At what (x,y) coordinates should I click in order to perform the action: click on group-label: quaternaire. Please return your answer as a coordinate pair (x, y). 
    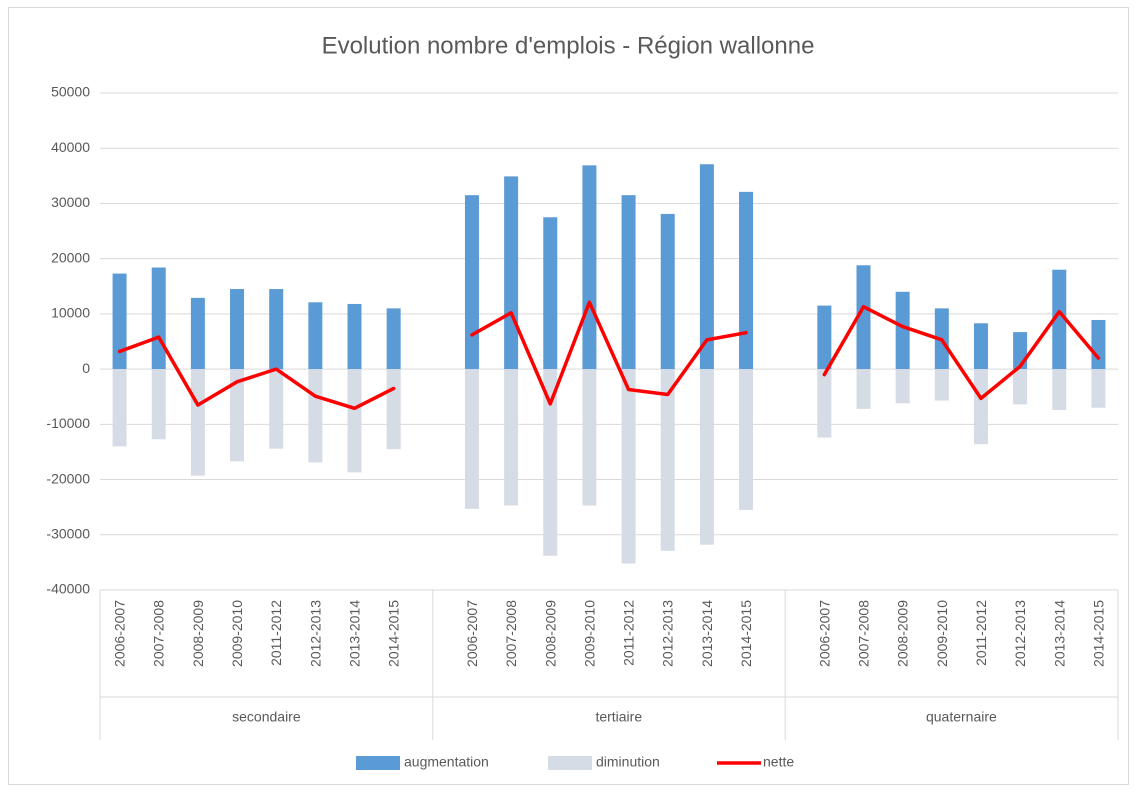
    Looking at the image, I should click on (961, 717).